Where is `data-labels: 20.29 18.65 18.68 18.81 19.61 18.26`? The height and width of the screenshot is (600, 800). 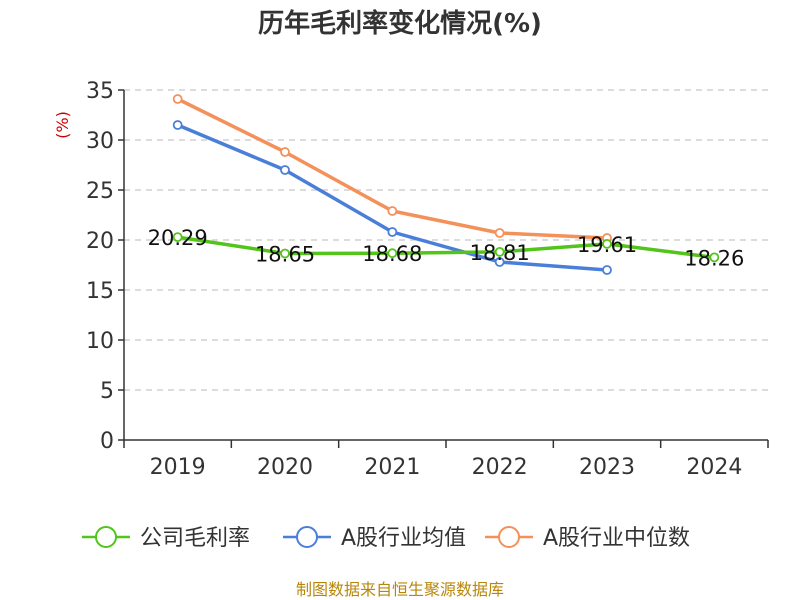
data-labels: 20.29 18.65 18.68 18.81 19.61 18.26 is located at coordinates (446, 248).